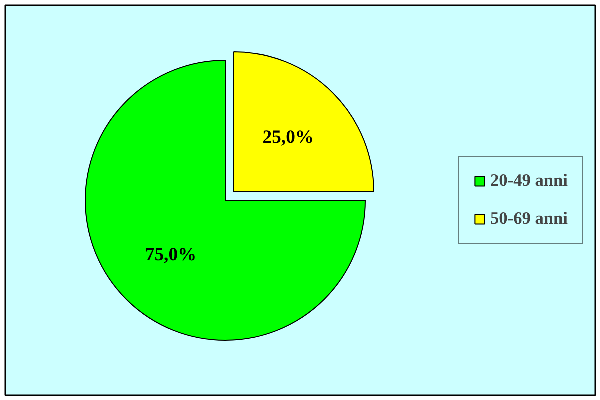 The image size is (600, 400). I want to click on data-label: 75,0%, so click(171, 255).